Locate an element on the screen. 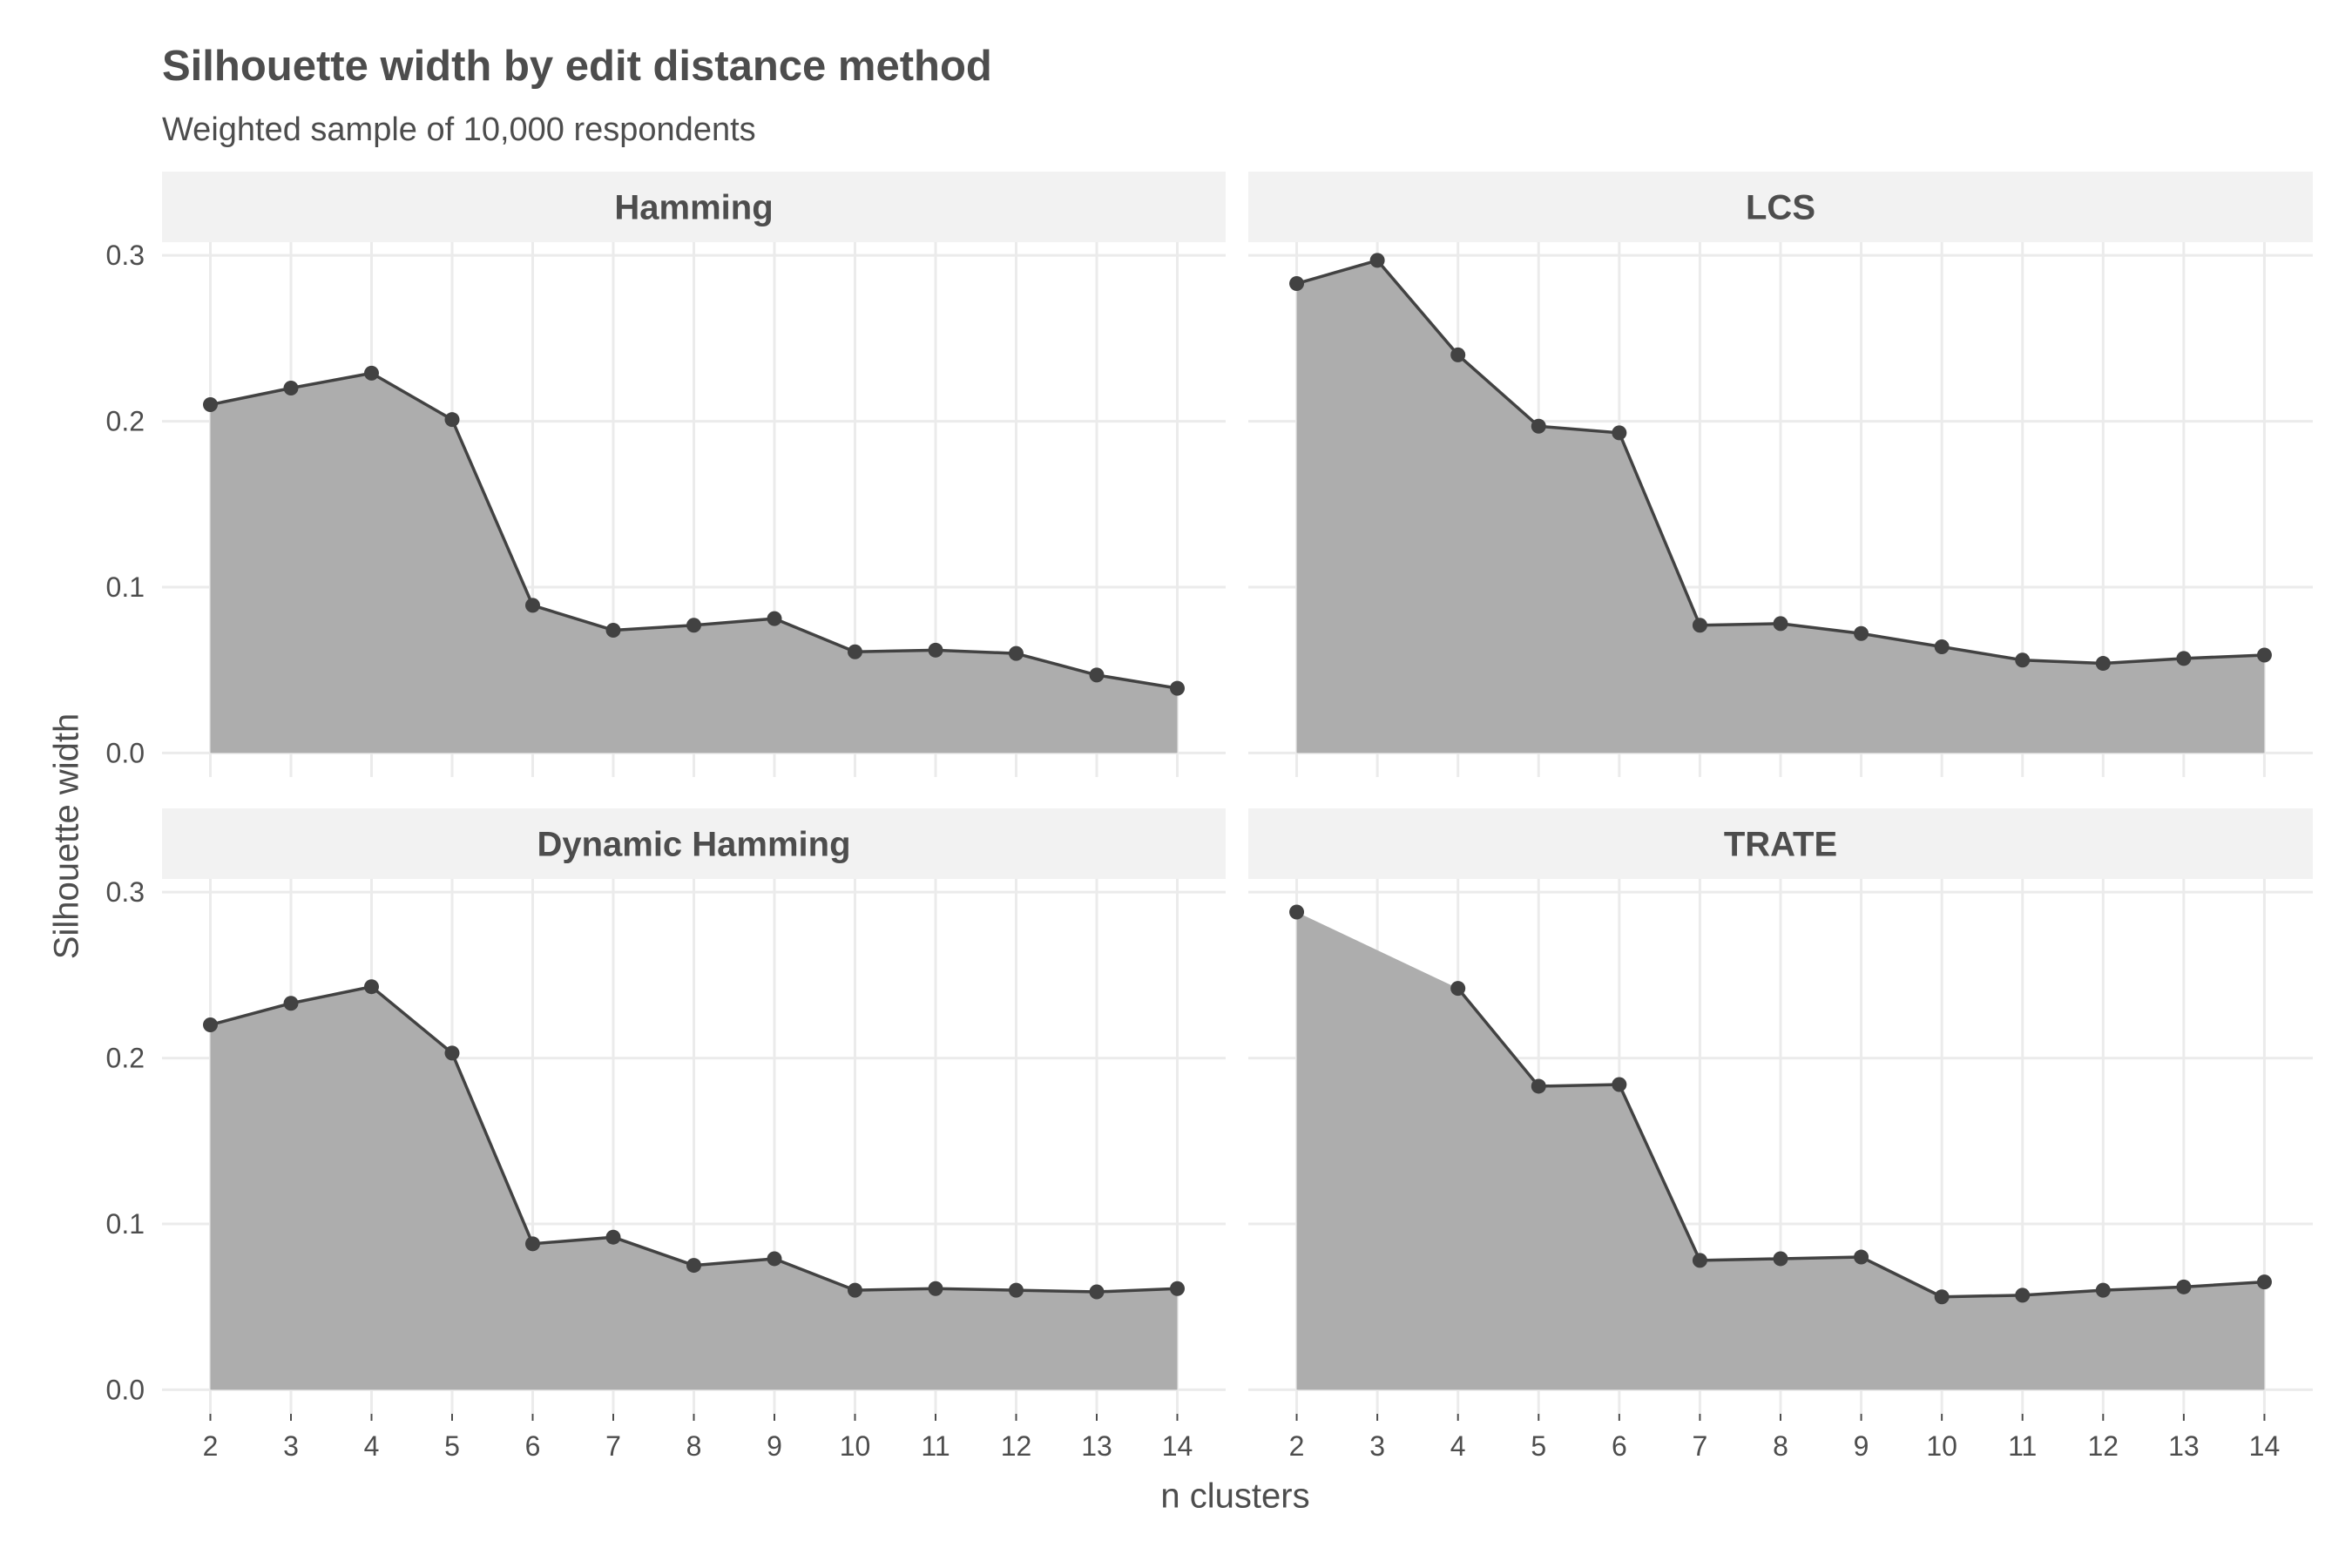  chart-subtitle: Weighted sample of 10,000 respondents is located at coordinates (459, 130).